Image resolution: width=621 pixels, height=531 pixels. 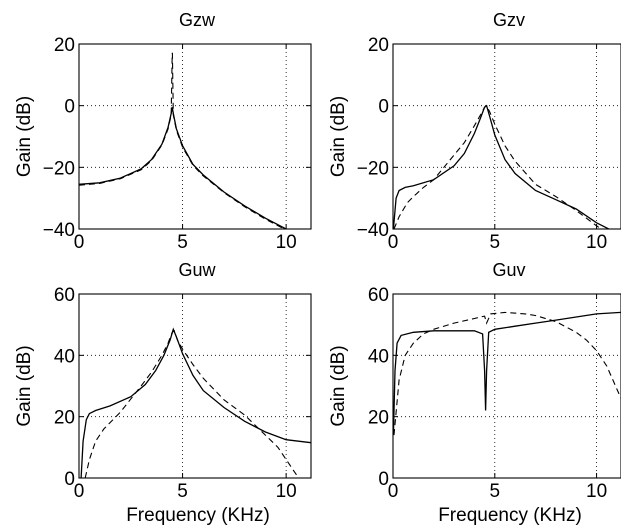 What do you see at coordinates (197, 270) in the screenshot?
I see `chart-title: Guw` at bounding box center [197, 270].